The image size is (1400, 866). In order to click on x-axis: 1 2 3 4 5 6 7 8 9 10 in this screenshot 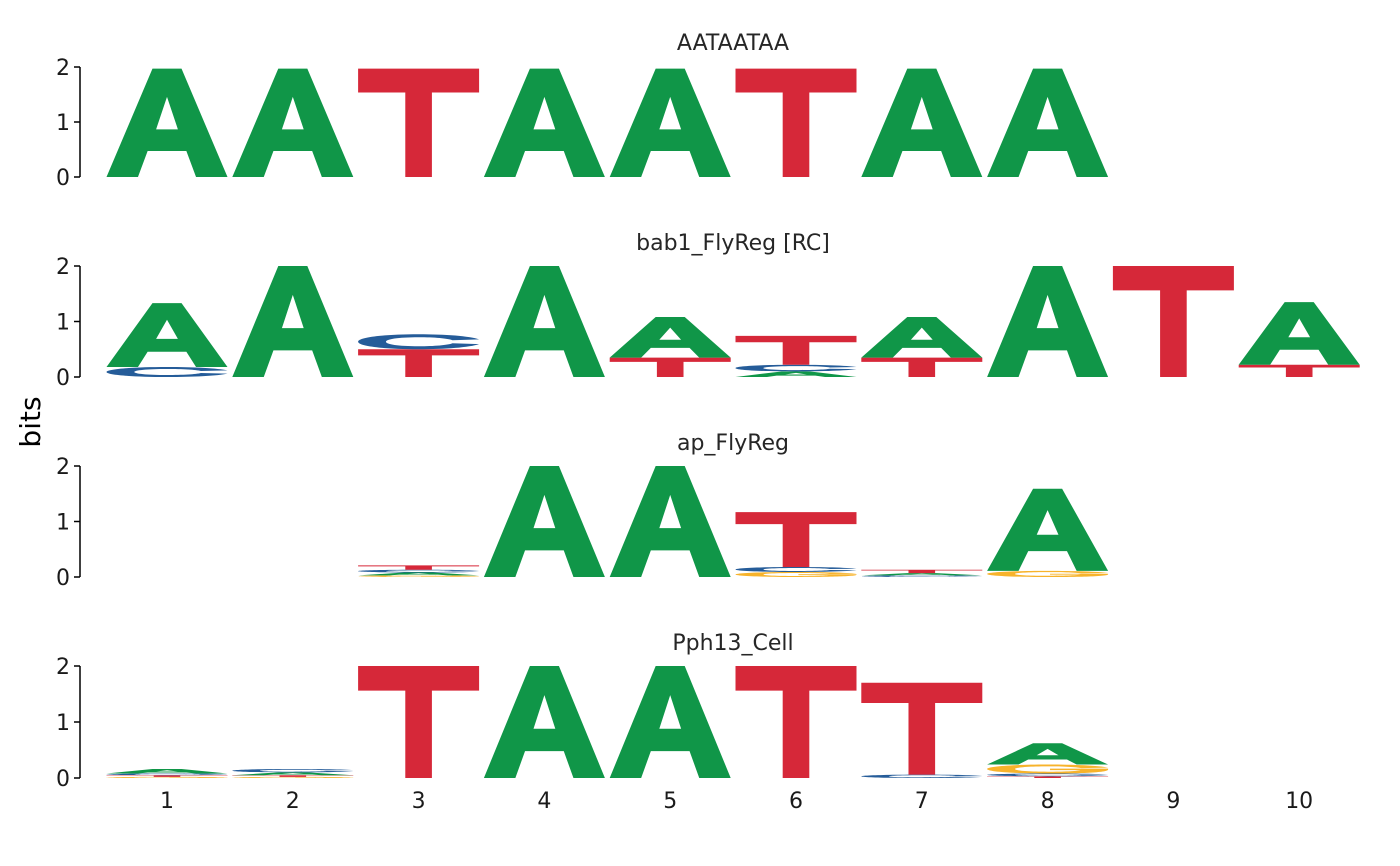, I will do `click(736, 801)`.